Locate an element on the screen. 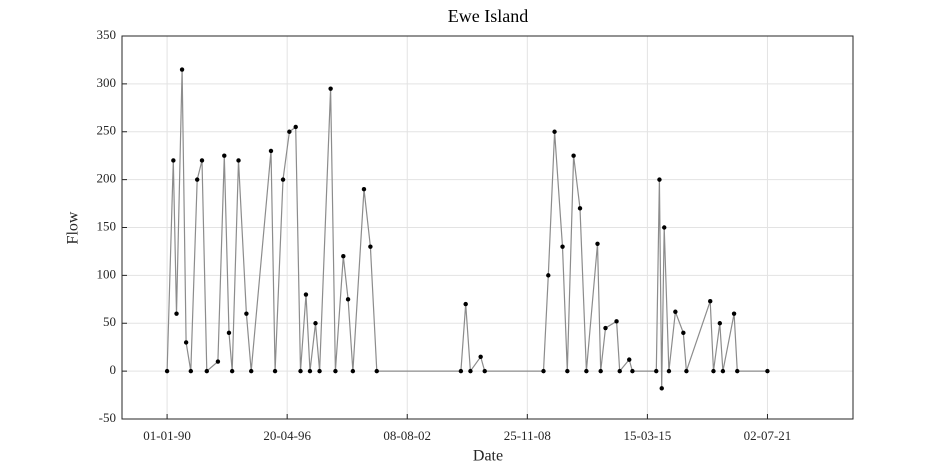 This screenshot has height=472, width=945. x-tick-label: 02-07-21 is located at coordinates (768, 435).